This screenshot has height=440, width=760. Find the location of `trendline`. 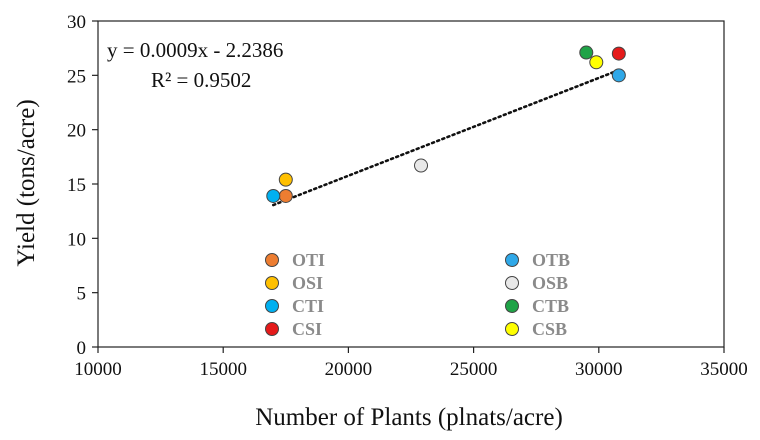

trendline is located at coordinates (446, 137).